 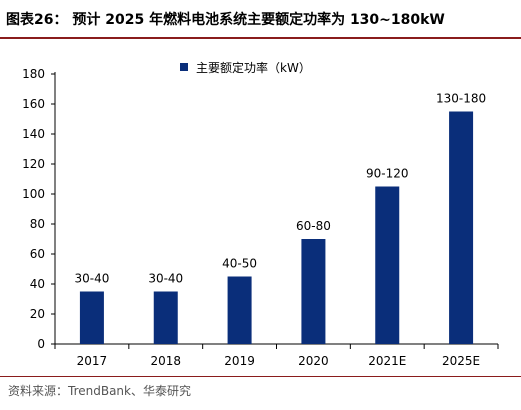 What do you see at coordinates (260, 38) in the screenshot?
I see `top-rule` at bounding box center [260, 38].